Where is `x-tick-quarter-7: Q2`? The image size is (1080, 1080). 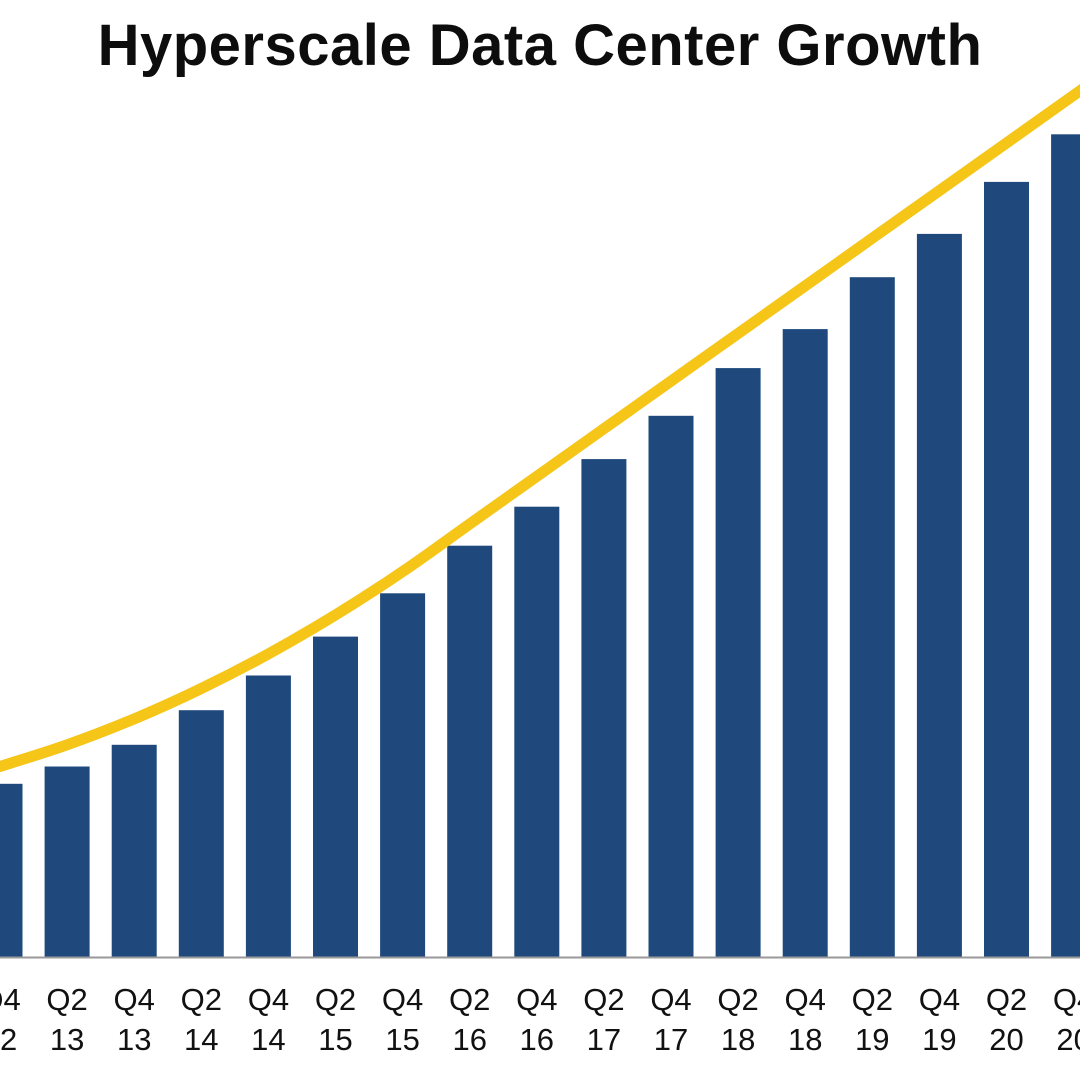
x-tick-quarter-7: Q2 is located at coordinates (469, 999).